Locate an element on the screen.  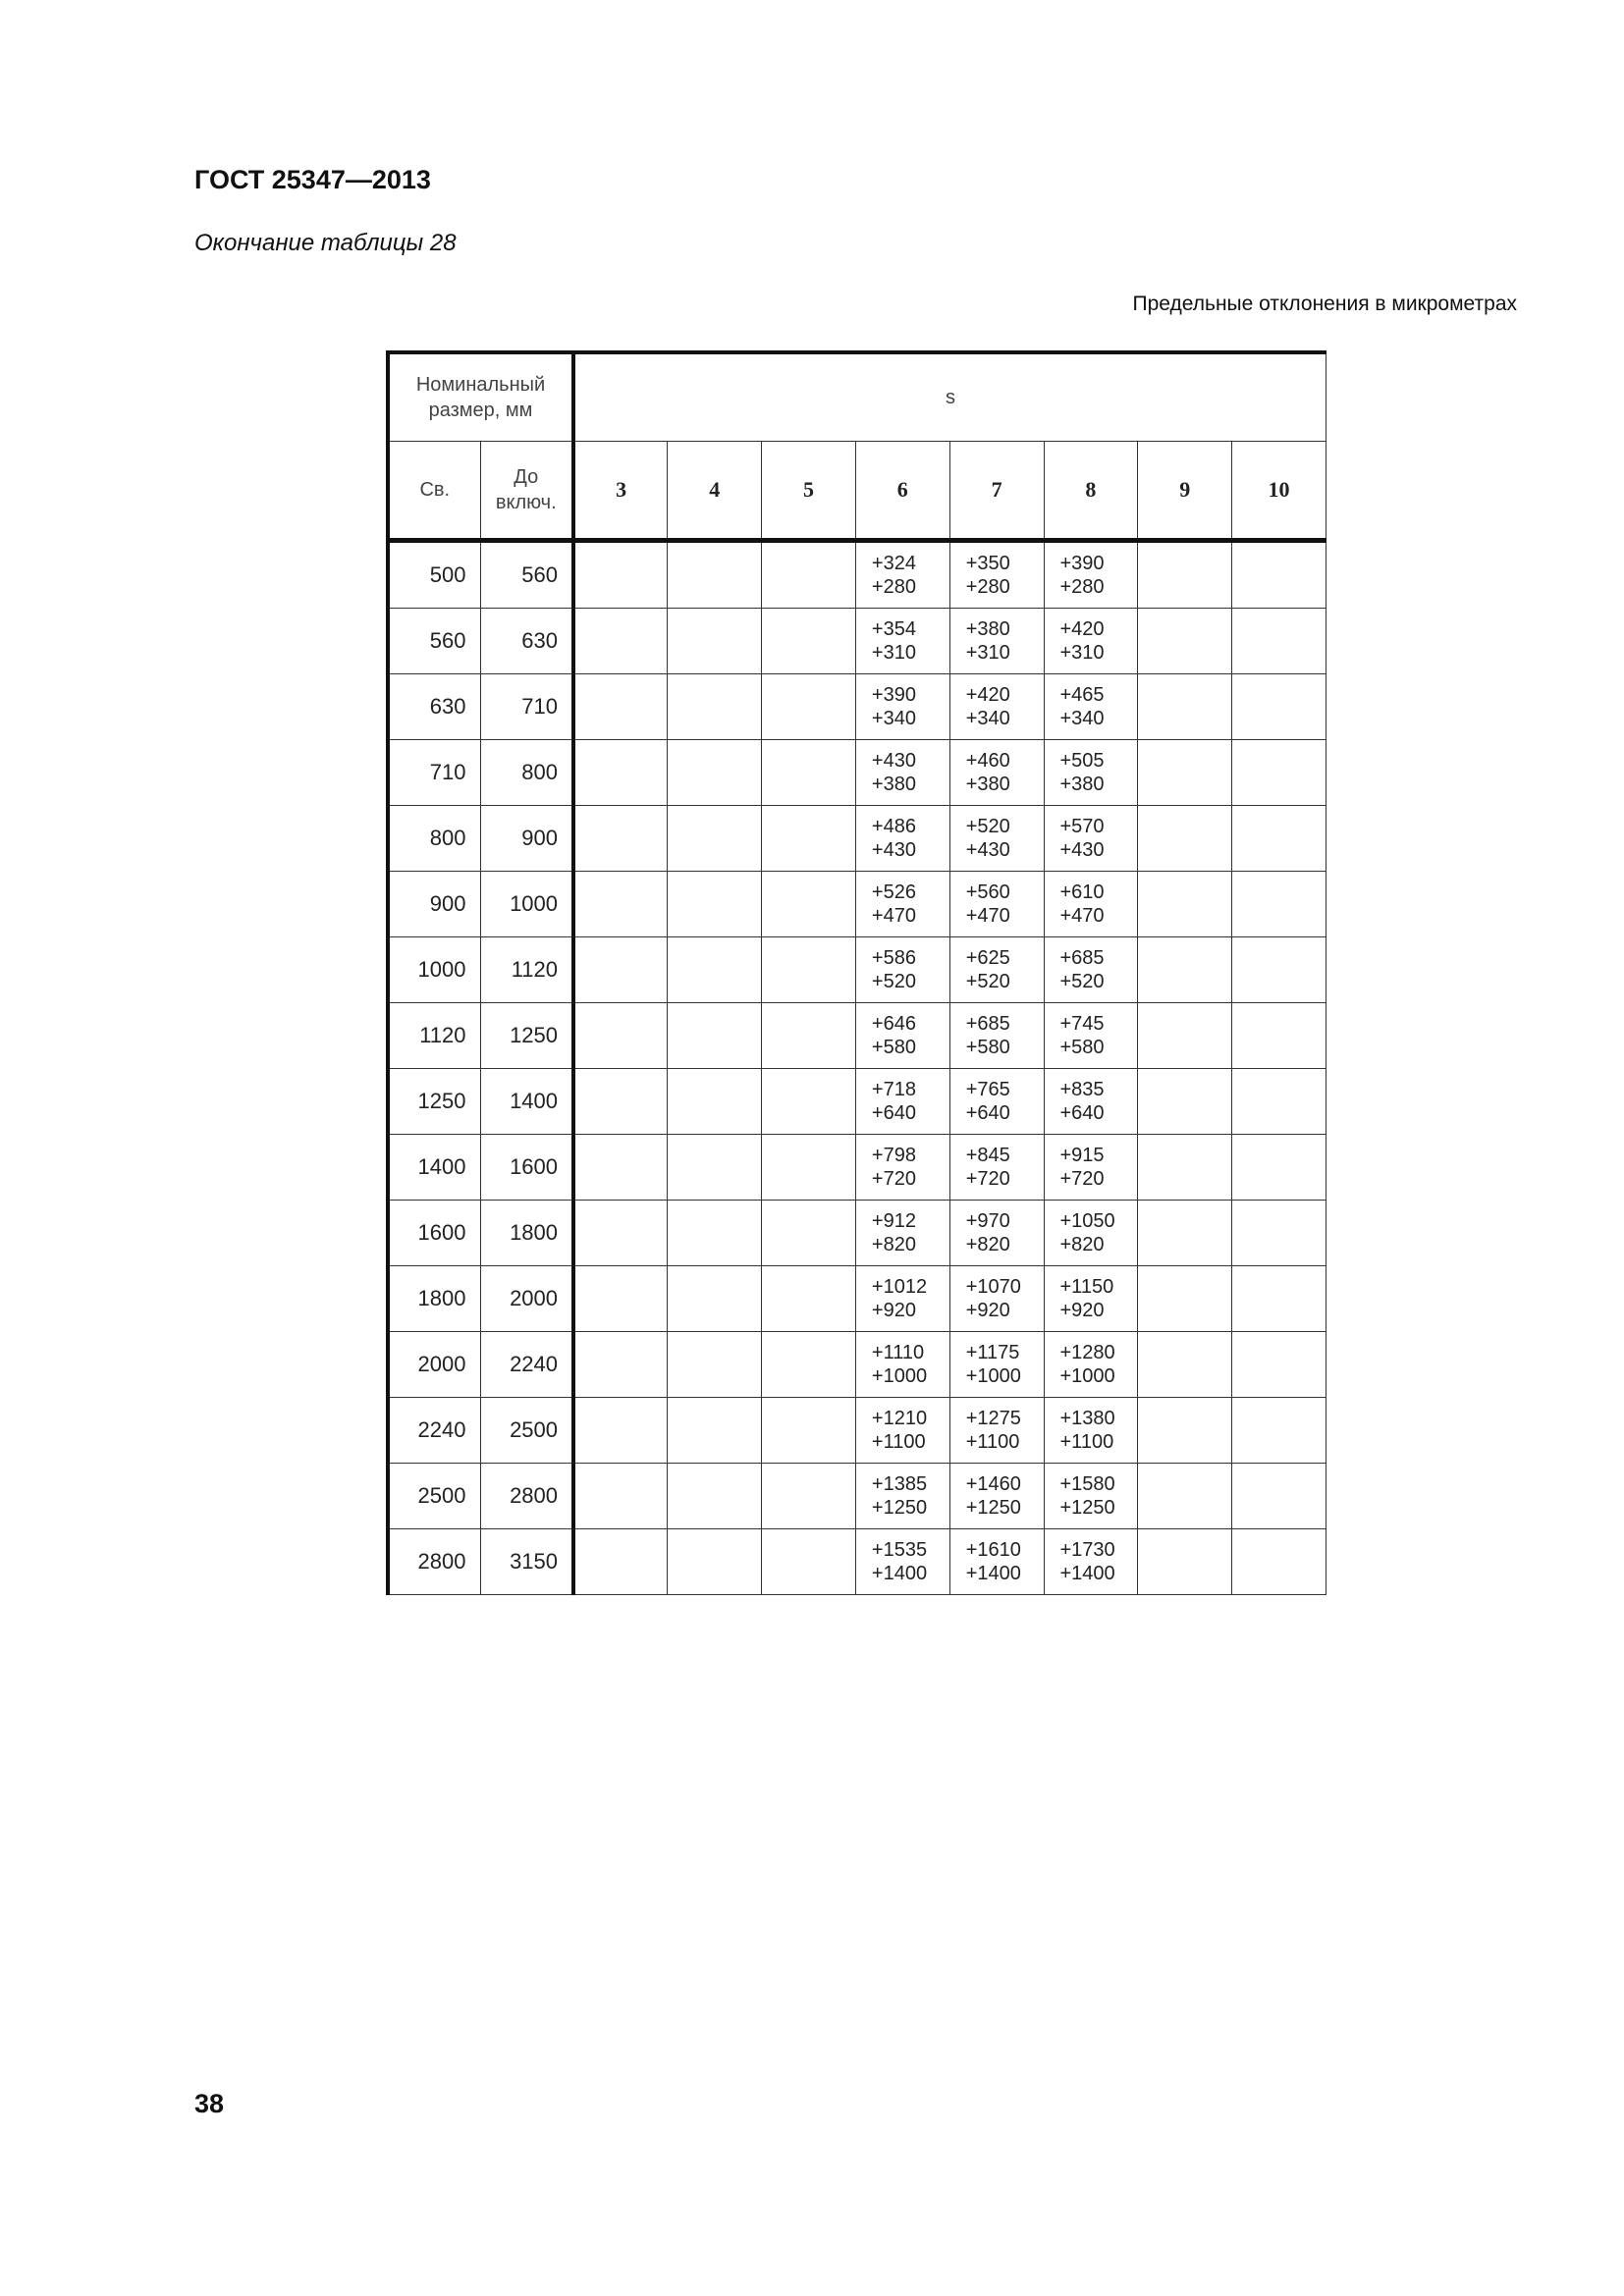
deviation-cell: +646 +580 is located at coordinates (902, 1036).